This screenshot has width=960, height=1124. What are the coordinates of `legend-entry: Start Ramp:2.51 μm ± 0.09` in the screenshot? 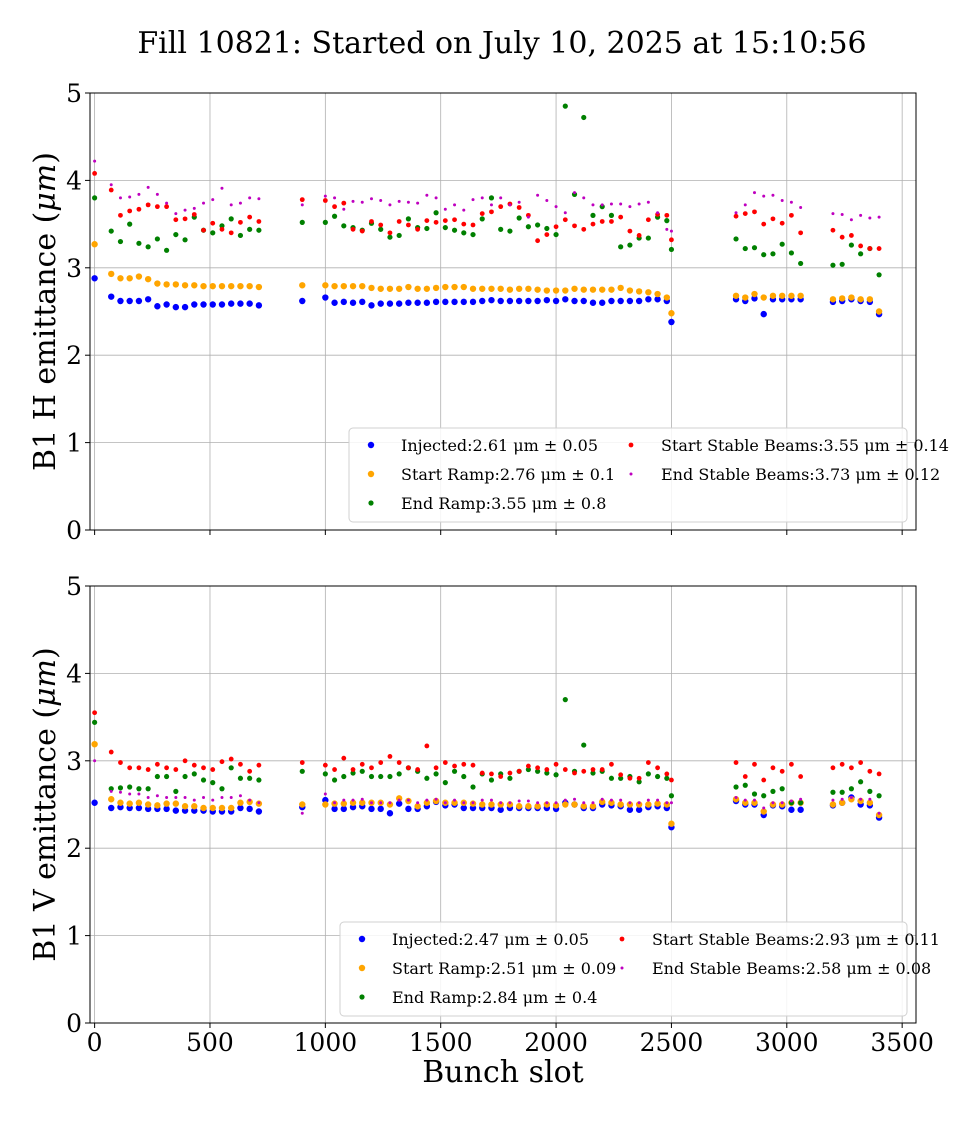 It's located at (504, 968).